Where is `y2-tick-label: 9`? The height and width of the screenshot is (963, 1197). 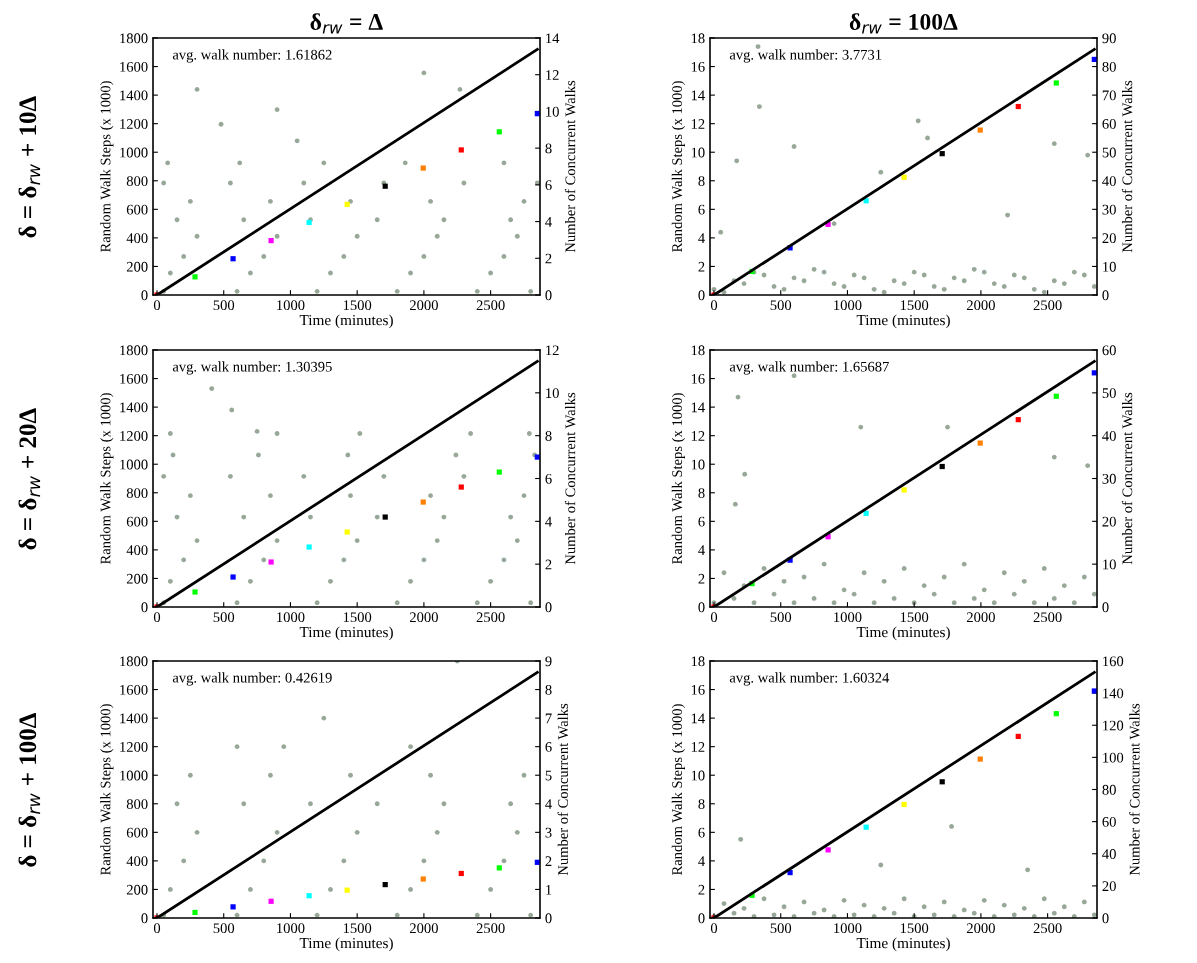 y2-tick-label: 9 is located at coordinates (548, 661).